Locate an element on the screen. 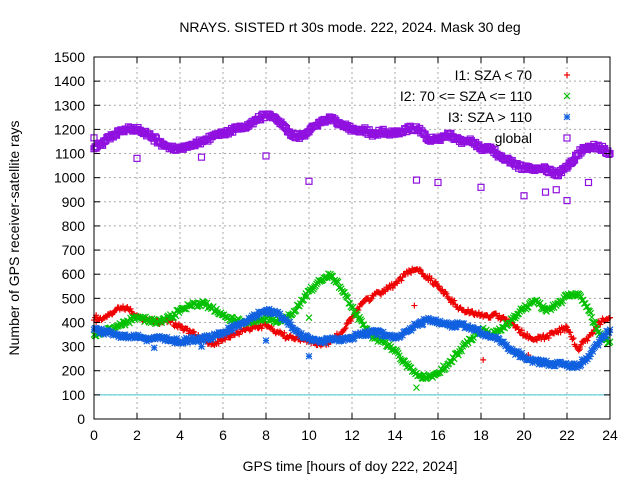  y-tick-label: 300 is located at coordinates (74, 347).